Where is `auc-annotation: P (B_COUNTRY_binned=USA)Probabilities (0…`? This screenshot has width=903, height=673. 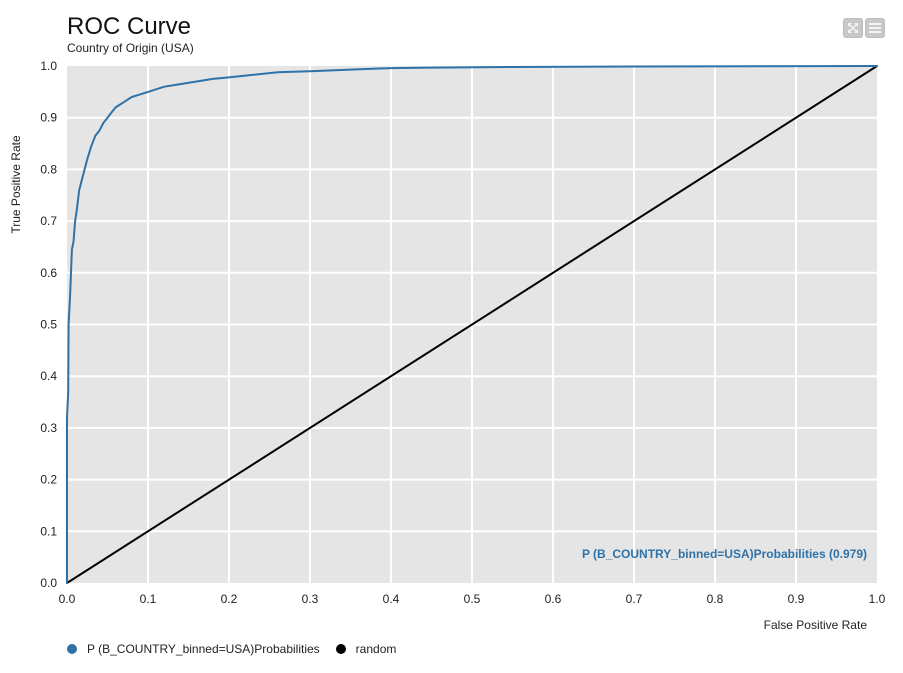 auc-annotation: P (B_COUNTRY_binned=USA)Probabilities (0… is located at coordinates (724, 554).